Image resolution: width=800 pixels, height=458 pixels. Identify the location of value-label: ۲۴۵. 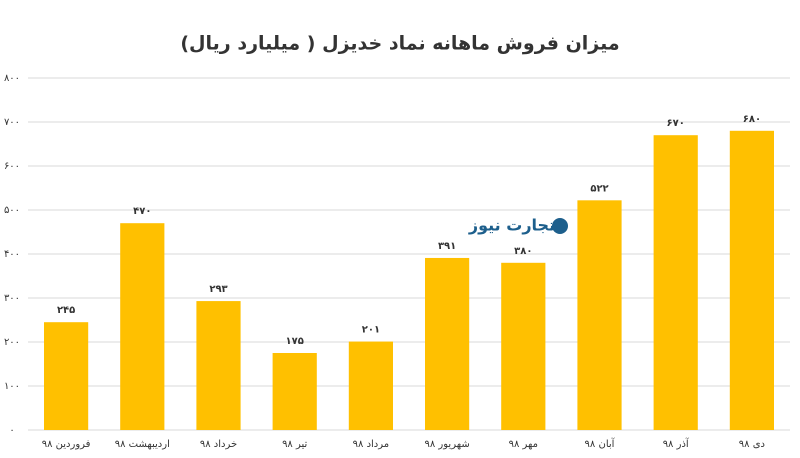
(66, 310).